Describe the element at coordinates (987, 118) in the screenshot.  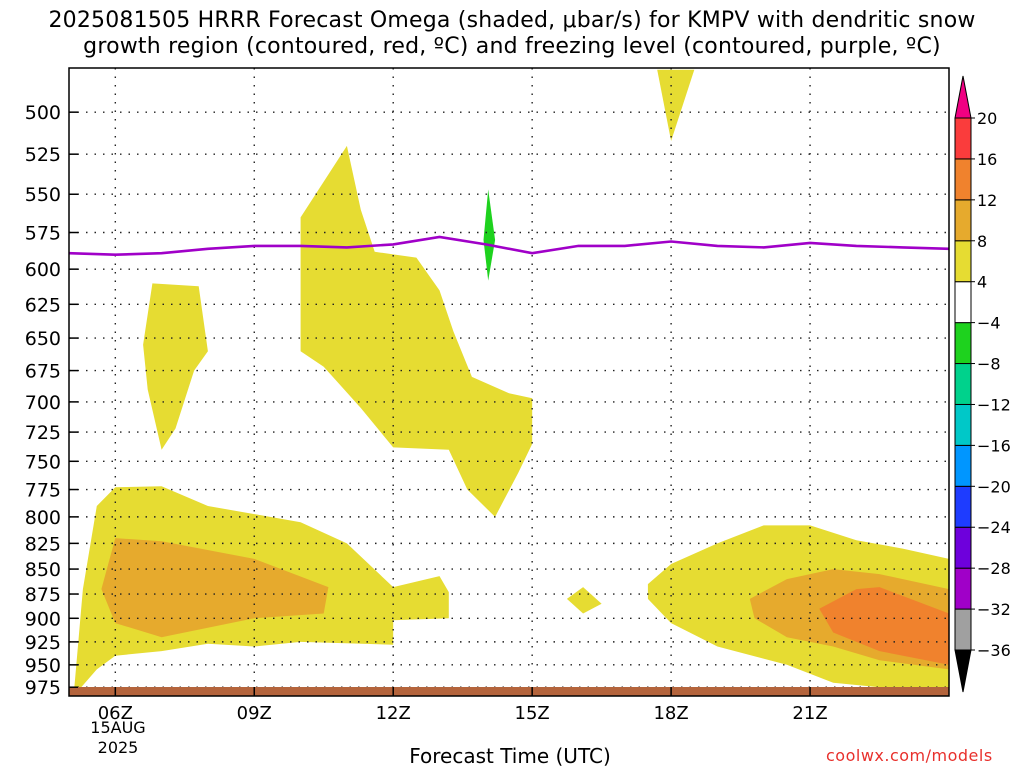
I see `colorbar-label-0: 20` at that location.